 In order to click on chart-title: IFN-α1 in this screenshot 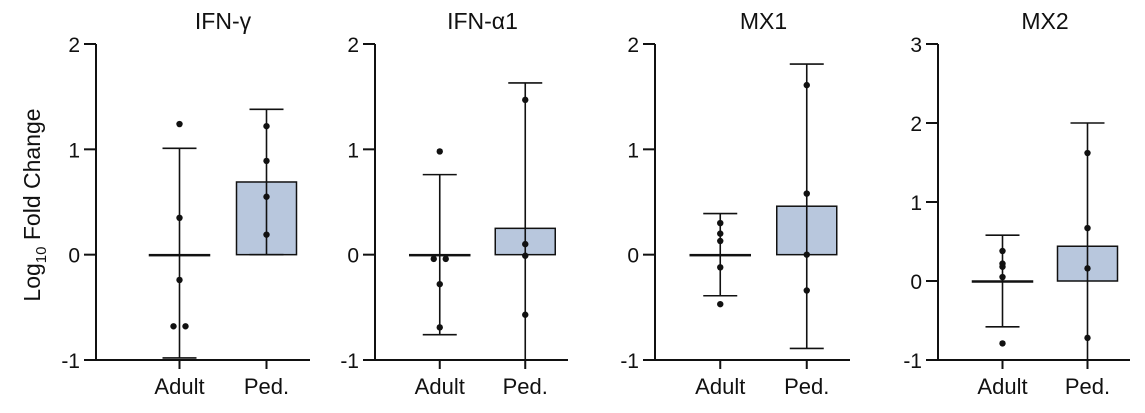, I will do `click(482, 21)`.